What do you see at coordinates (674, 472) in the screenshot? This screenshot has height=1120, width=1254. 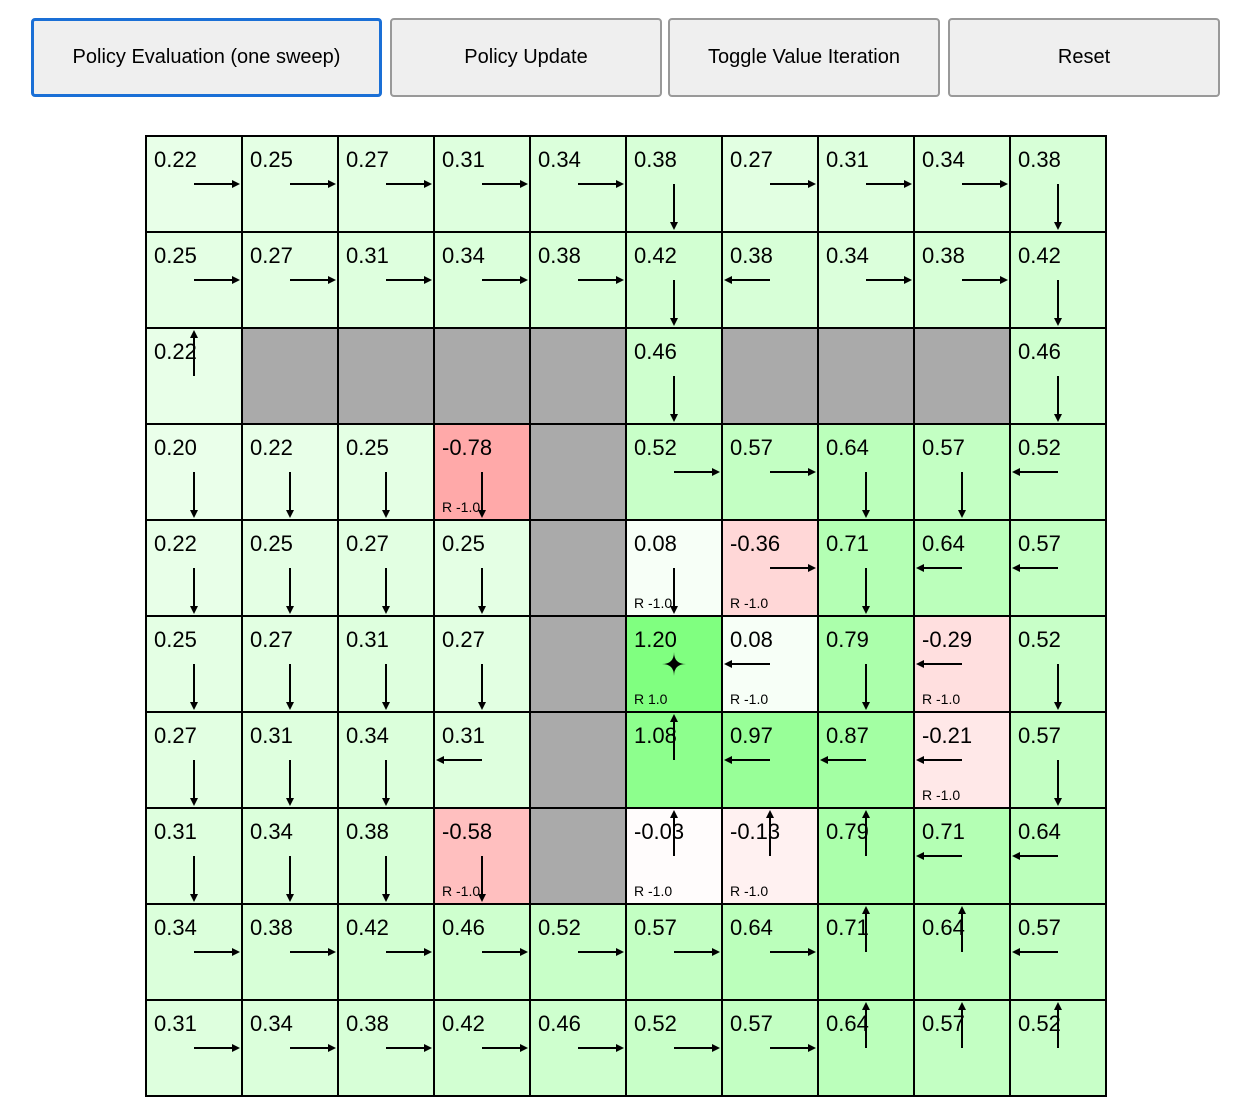 I see `grid-cell` at bounding box center [674, 472].